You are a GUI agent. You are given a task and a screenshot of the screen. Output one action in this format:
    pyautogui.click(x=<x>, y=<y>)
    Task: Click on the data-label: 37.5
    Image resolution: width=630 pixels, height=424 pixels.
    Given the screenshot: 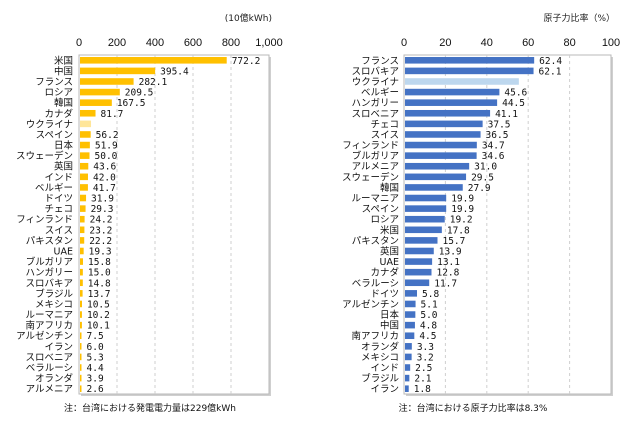 What is the action you would take?
    pyautogui.click(x=499, y=124)
    